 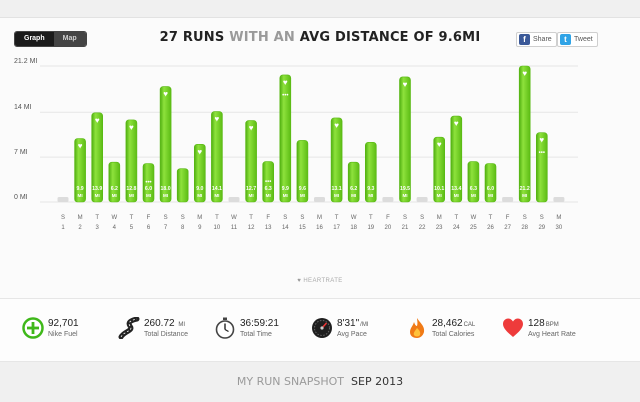 What do you see at coordinates (115, 228) in the screenshot?
I see `day-number-label: 4` at bounding box center [115, 228].